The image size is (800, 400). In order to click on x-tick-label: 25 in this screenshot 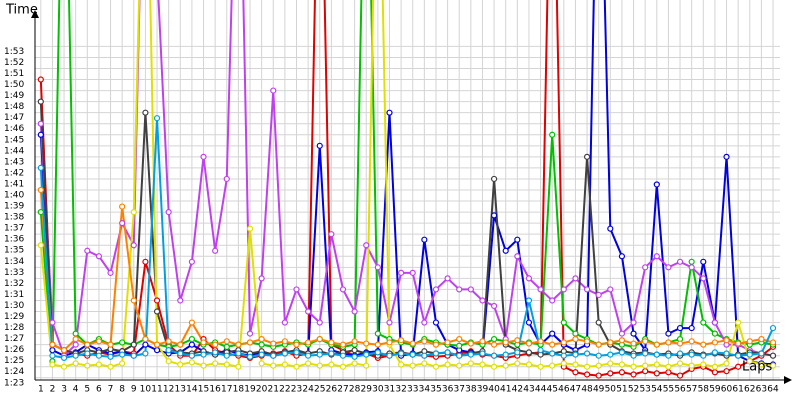, I will do `click(319, 390)`.